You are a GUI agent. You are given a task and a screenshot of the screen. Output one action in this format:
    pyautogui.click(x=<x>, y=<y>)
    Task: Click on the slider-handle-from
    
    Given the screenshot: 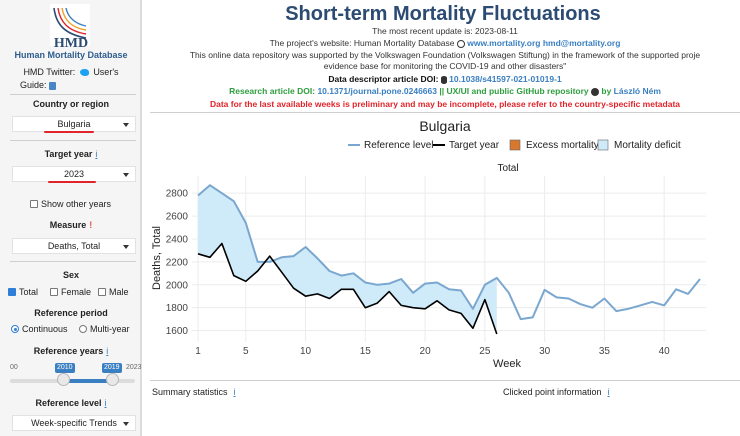 What is the action you would take?
    pyautogui.click(x=63, y=379)
    